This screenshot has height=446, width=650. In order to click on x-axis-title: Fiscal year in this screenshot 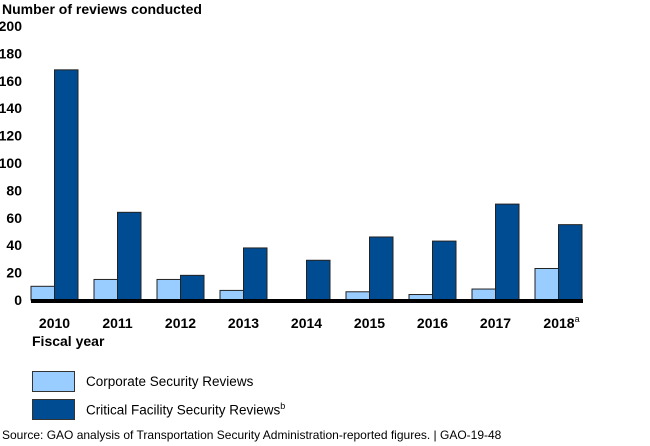, I will do `click(68, 341)`.